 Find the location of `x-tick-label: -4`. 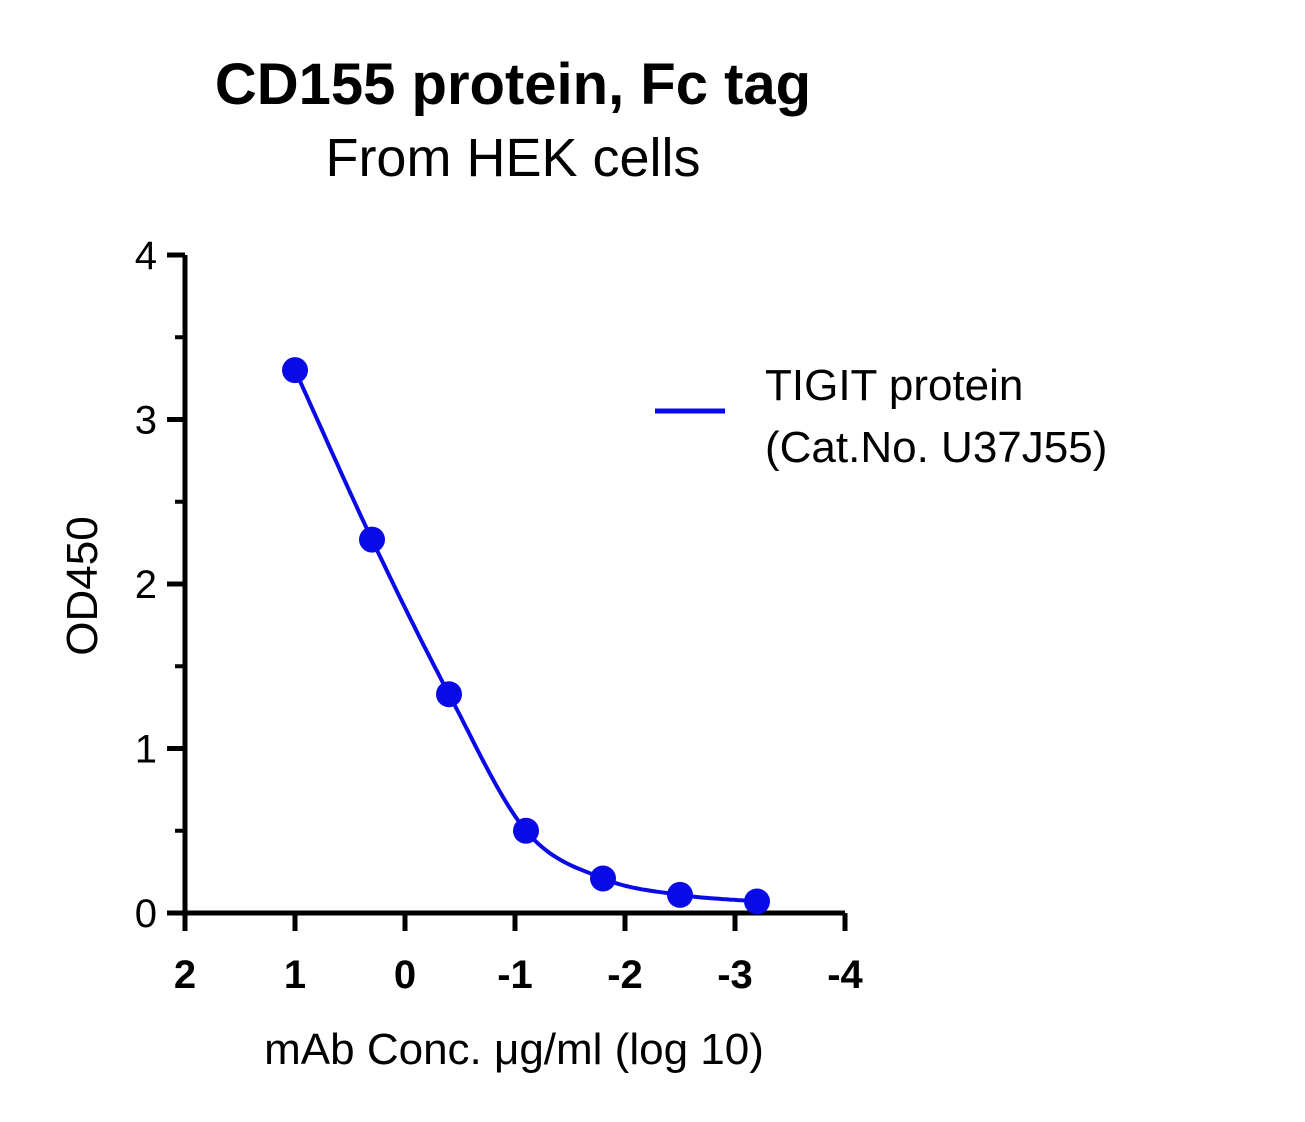

x-tick-label: -4 is located at coordinates (845, 975).